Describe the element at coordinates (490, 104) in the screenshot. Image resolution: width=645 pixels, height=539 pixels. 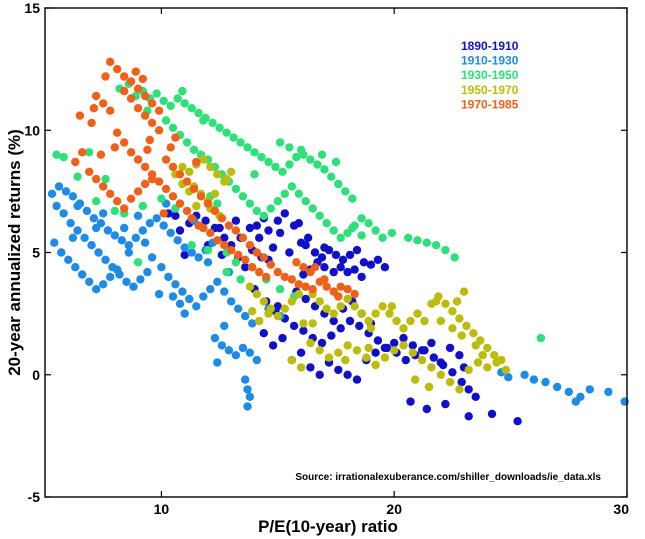
I see `legend-item-1970-1985: 1970-1985` at that location.